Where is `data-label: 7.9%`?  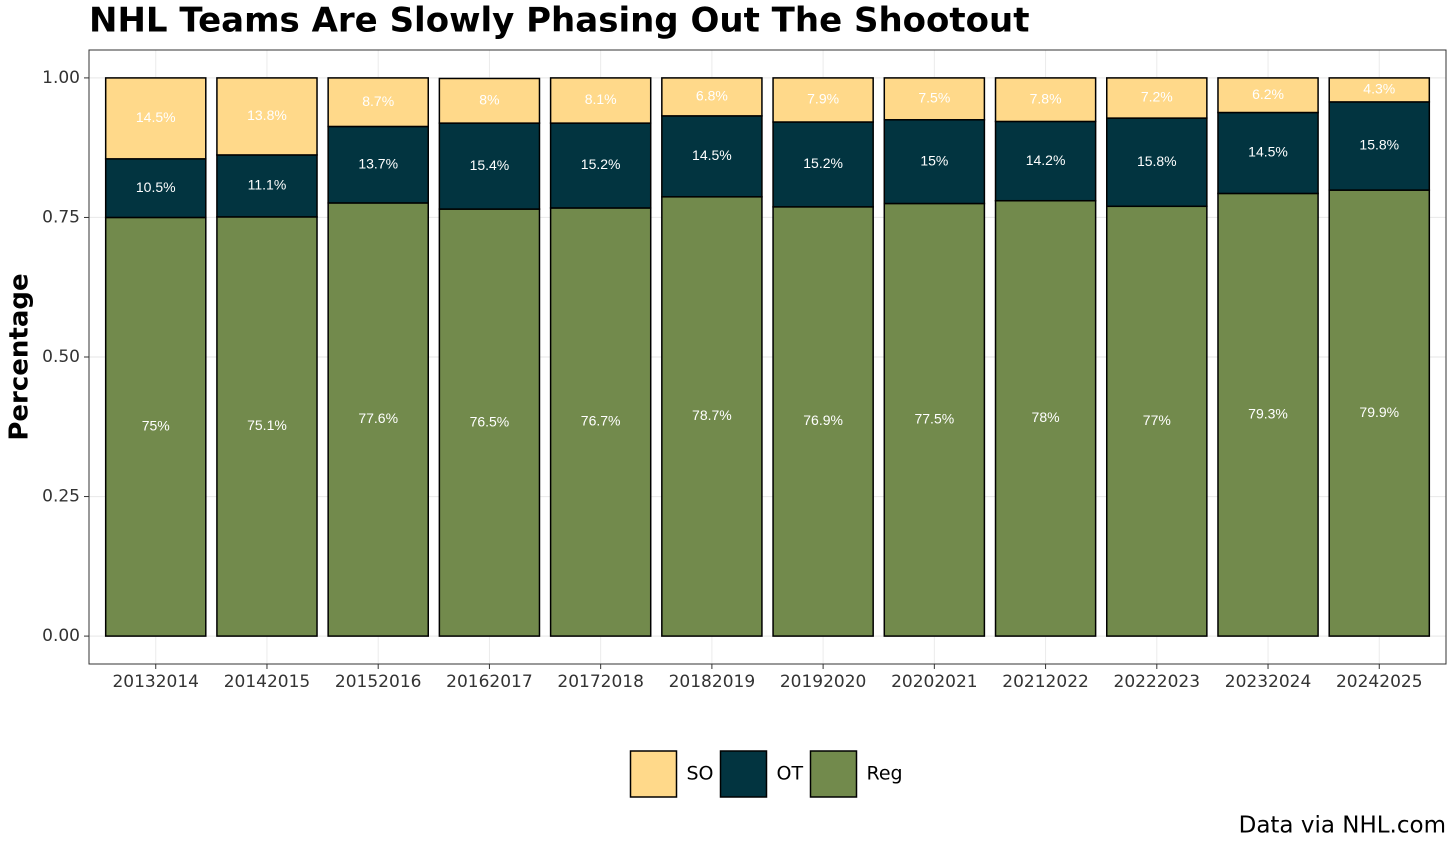
data-label: 7.9% is located at coordinates (823, 99).